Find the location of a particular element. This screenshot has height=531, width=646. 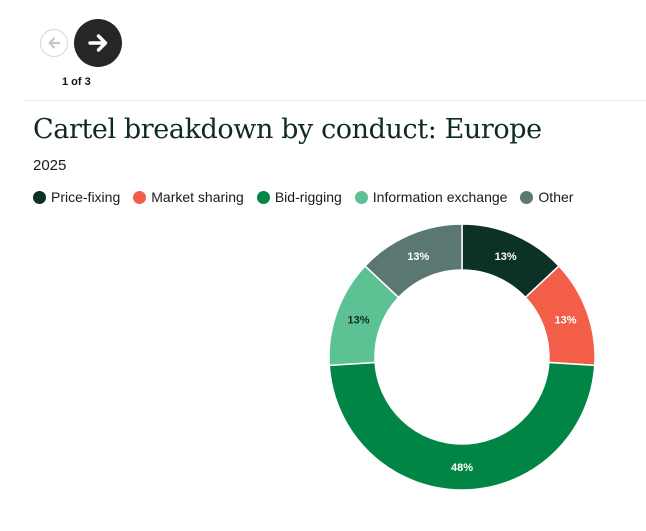

legend-label: Bid-rigging is located at coordinates (308, 197).